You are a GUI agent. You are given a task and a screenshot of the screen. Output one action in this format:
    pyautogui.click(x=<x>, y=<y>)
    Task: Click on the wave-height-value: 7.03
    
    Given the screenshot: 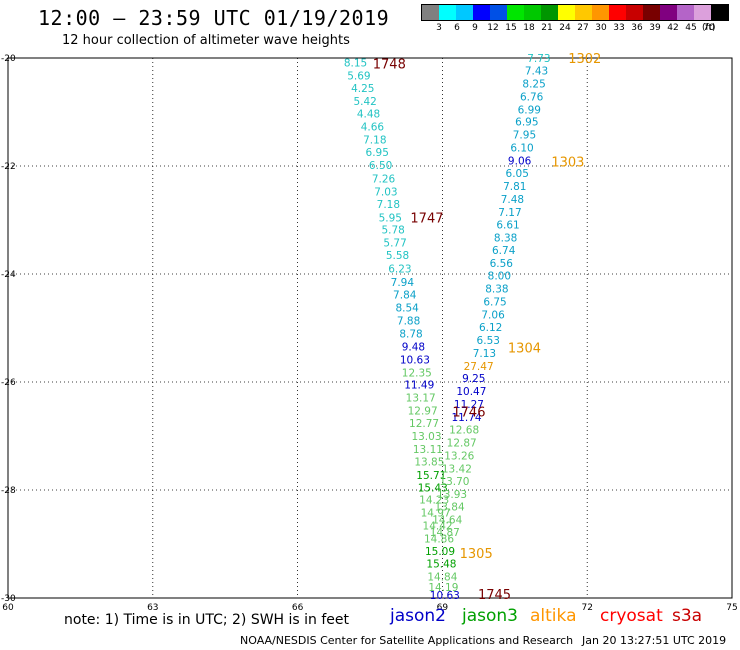 What is the action you would take?
    pyautogui.click(x=385, y=192)
    